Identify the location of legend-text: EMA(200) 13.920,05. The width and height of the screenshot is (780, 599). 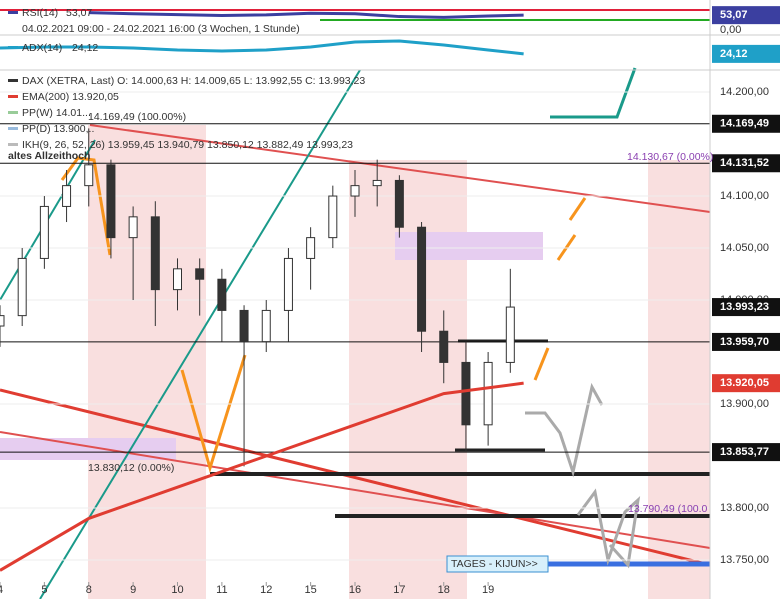
(70, 97).